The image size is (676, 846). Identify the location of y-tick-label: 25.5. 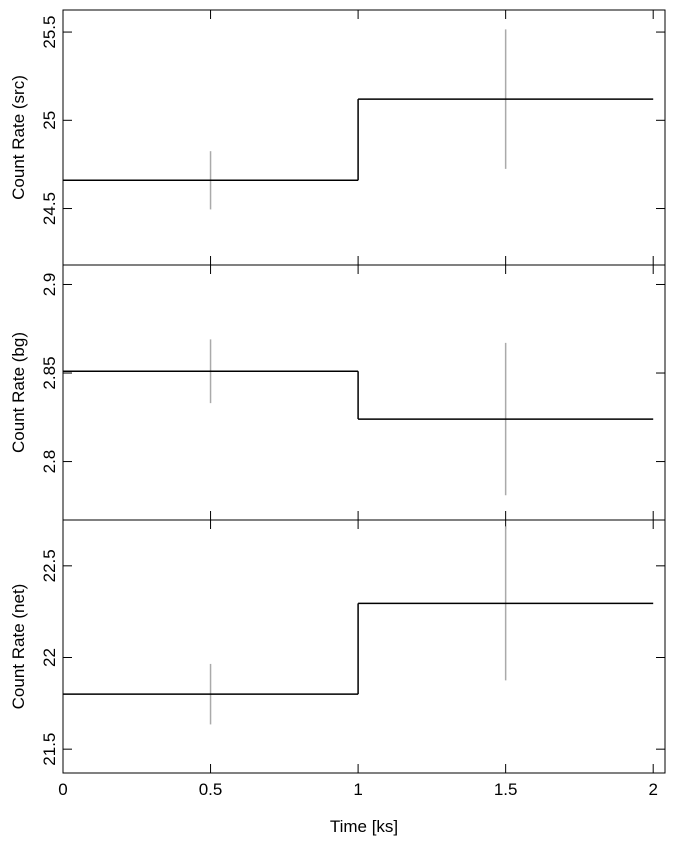
(49, 32).